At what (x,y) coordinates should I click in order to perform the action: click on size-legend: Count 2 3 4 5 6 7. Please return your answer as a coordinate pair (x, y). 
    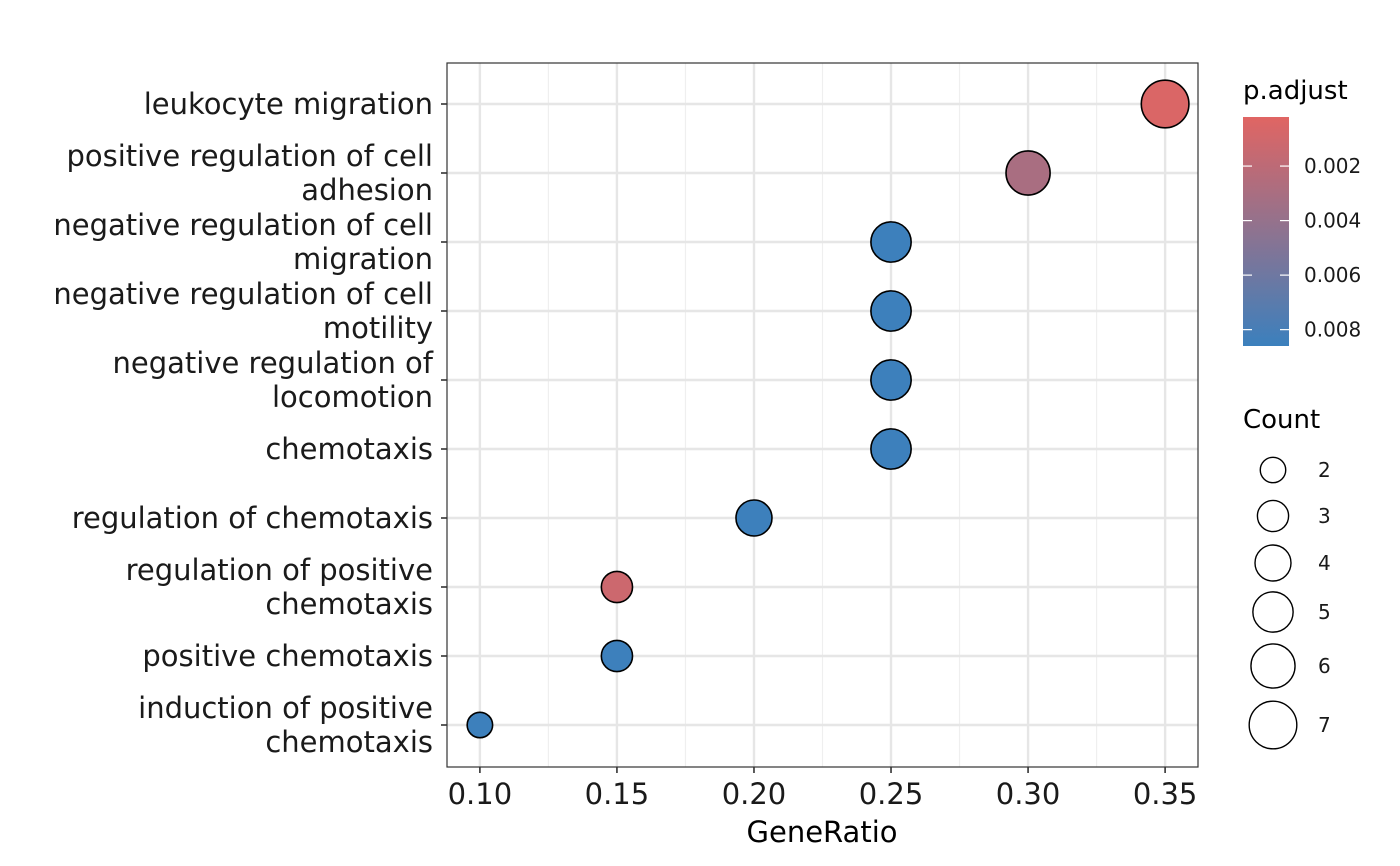
    Looking at the image, I should click on (1287, 577).